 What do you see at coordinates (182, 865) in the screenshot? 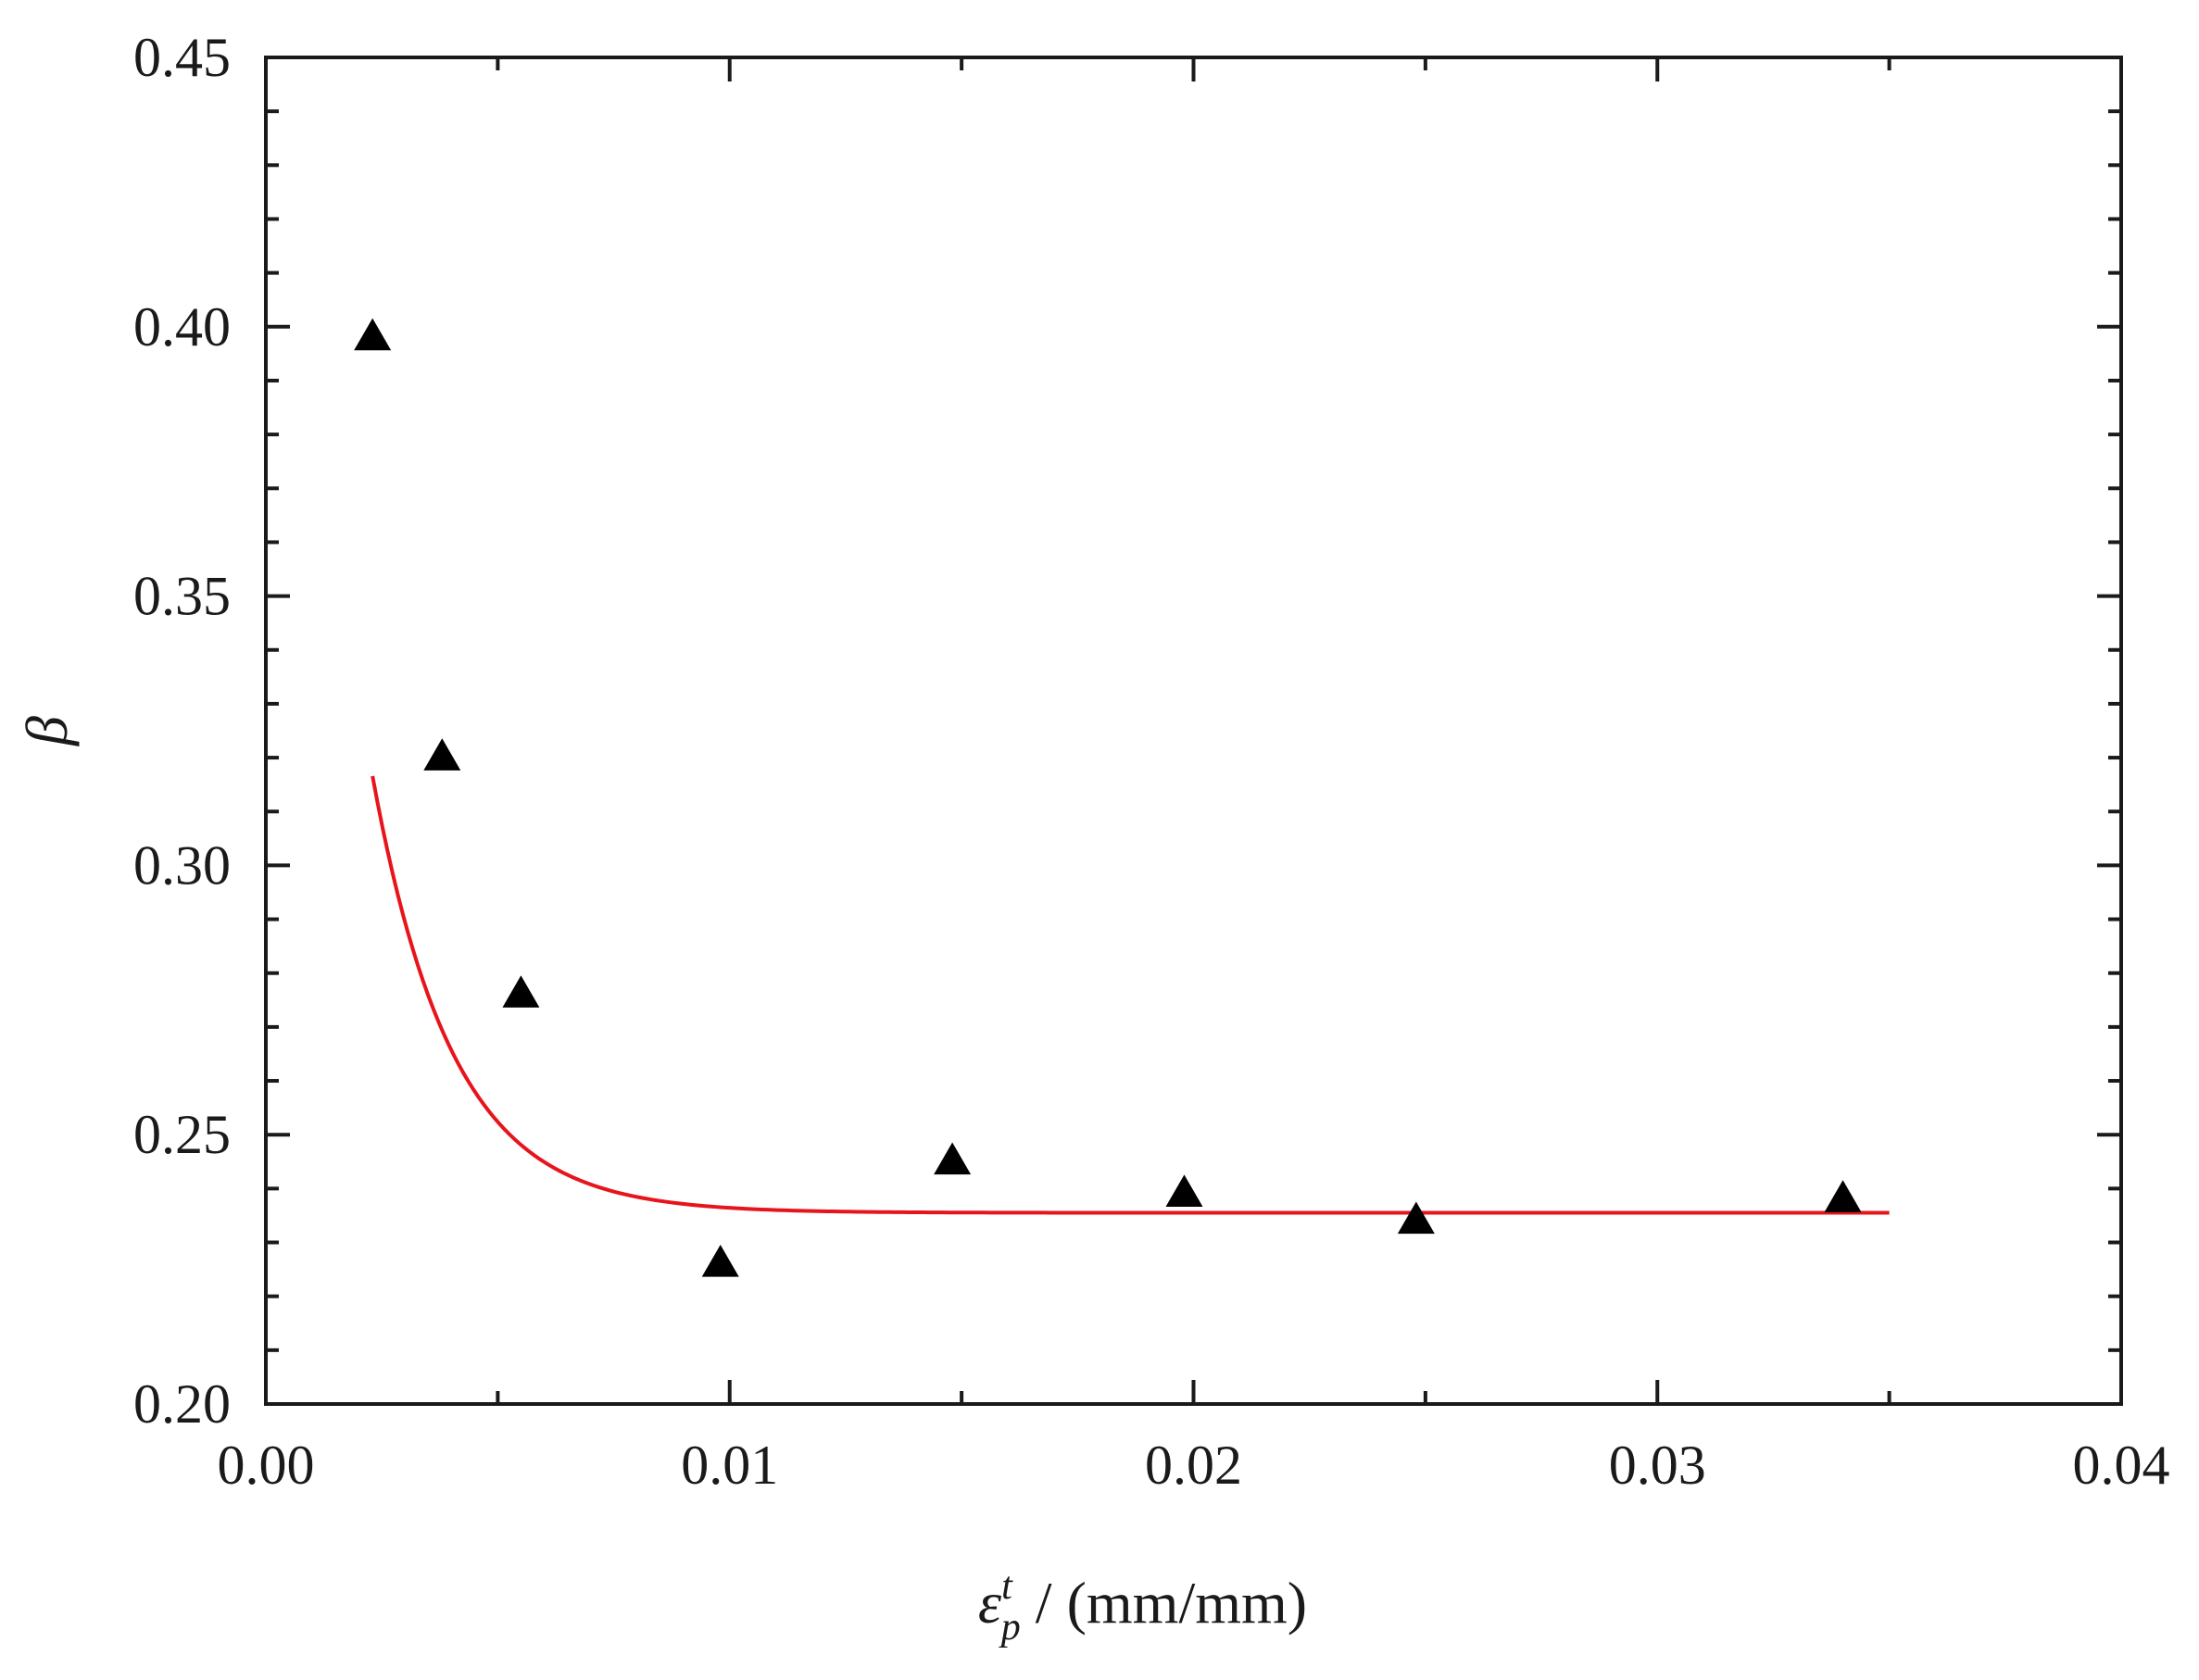
I see `y-tick-label: 0.30` at bounding box center [182, 865].